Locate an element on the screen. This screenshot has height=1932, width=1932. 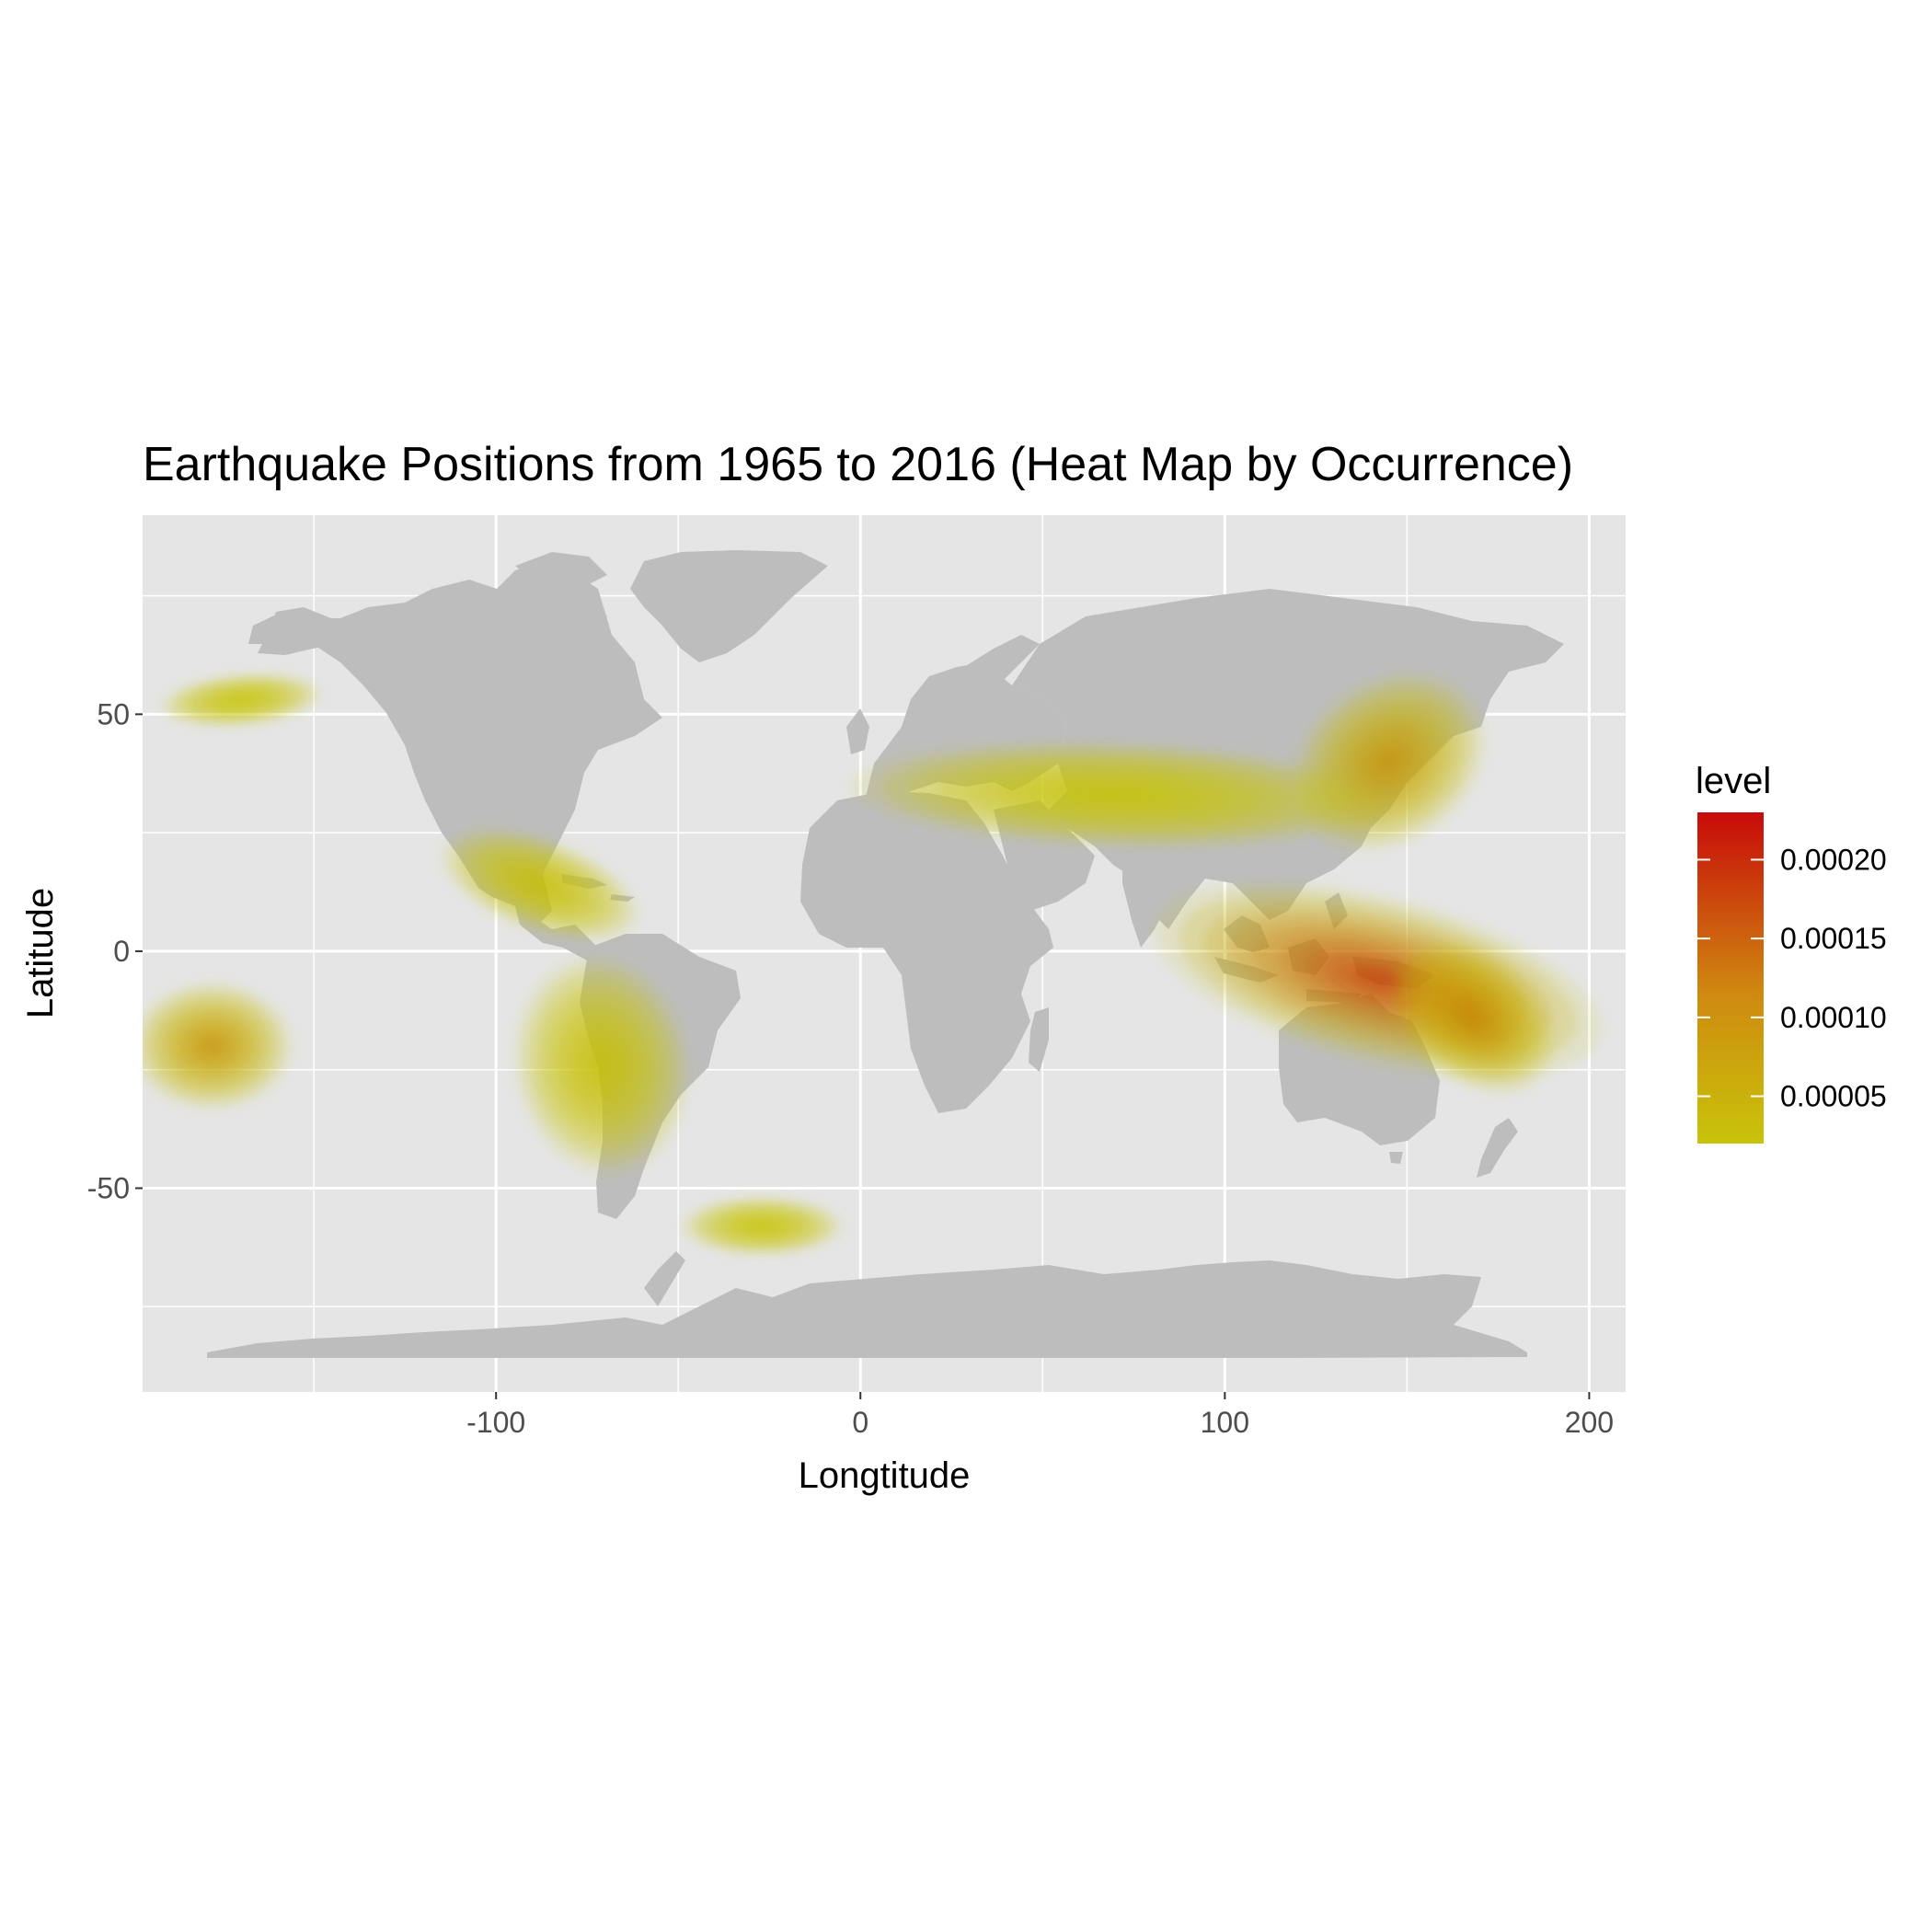
hotspot-central-america is located at coordinates (539, 885).